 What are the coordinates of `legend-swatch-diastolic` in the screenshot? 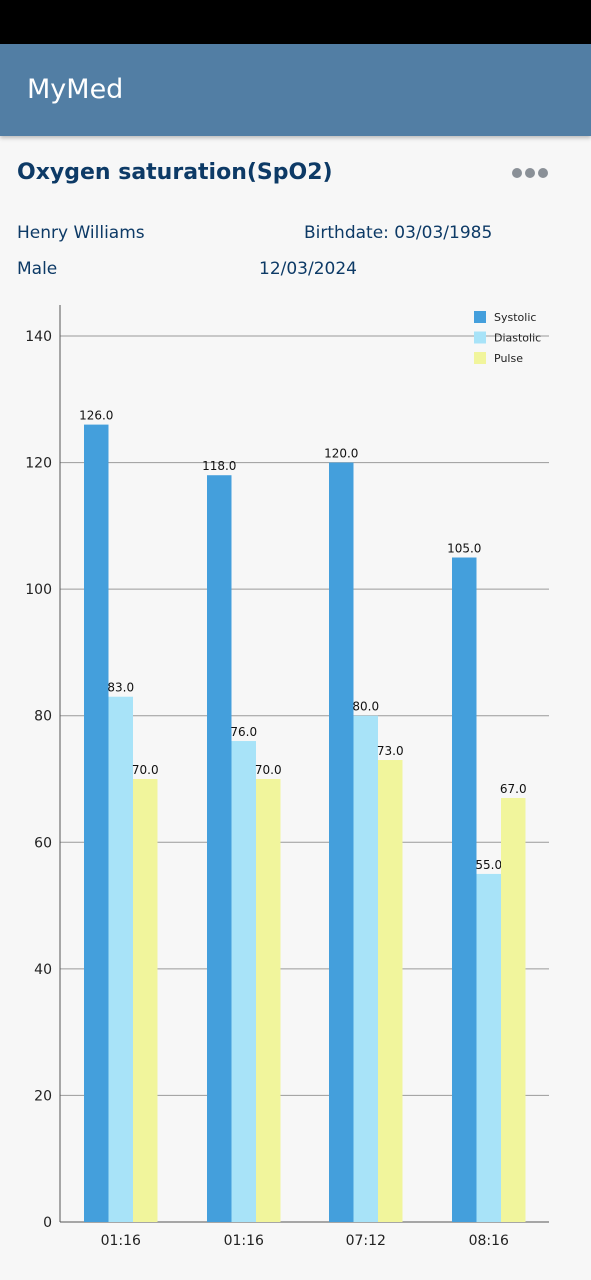 It's located at (480, 337).